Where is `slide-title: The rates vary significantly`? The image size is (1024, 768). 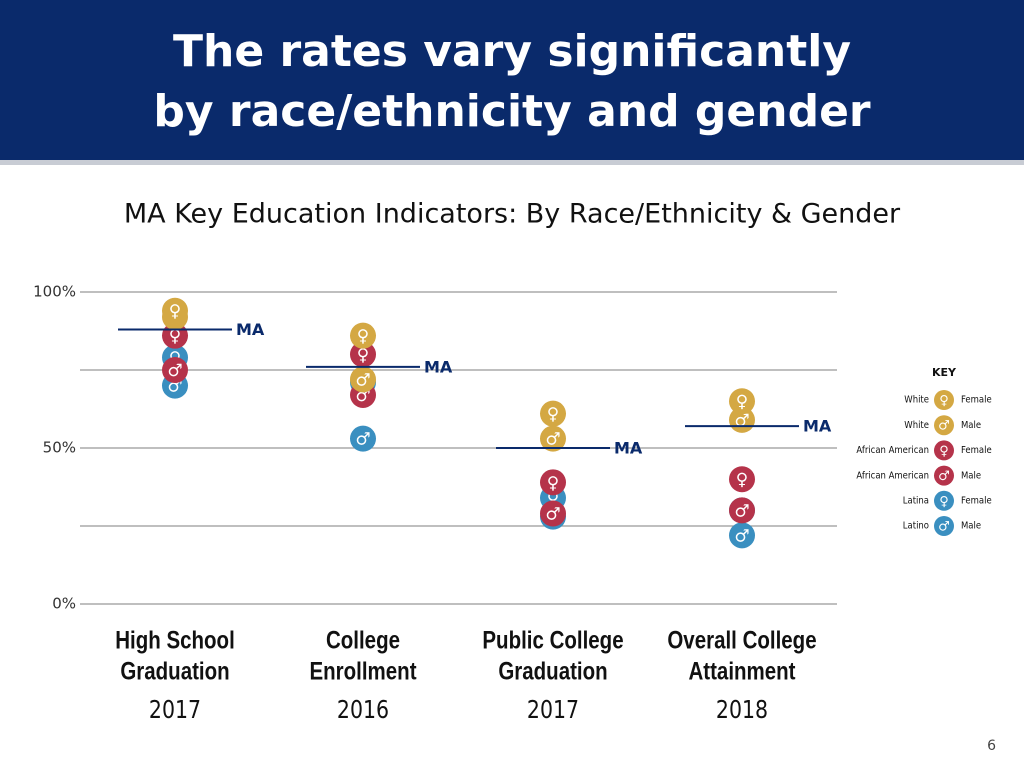
slide-title: The rates vary significantly is located at coordinates (512, 51).